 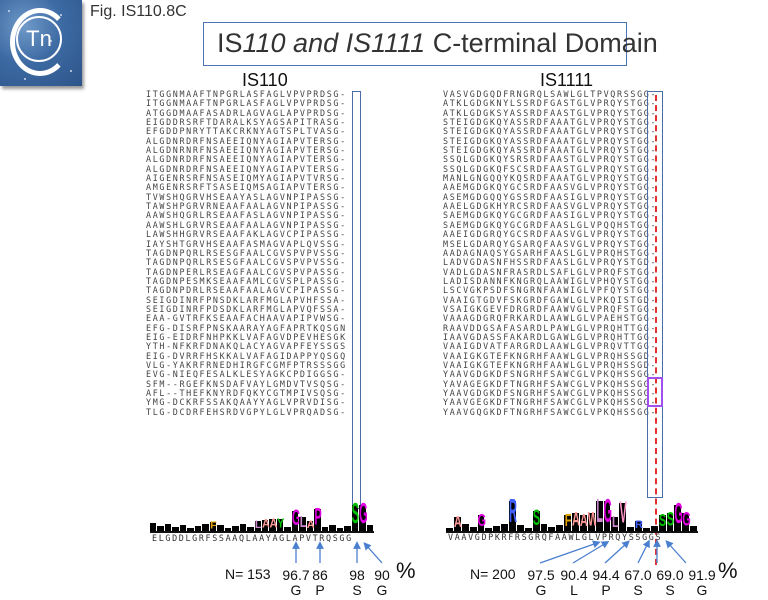 I want to click on sequence-row: VAAIGTGDVFSKGRDFGAWLGLVPKQISTGD-, so click(x=550, y=299).